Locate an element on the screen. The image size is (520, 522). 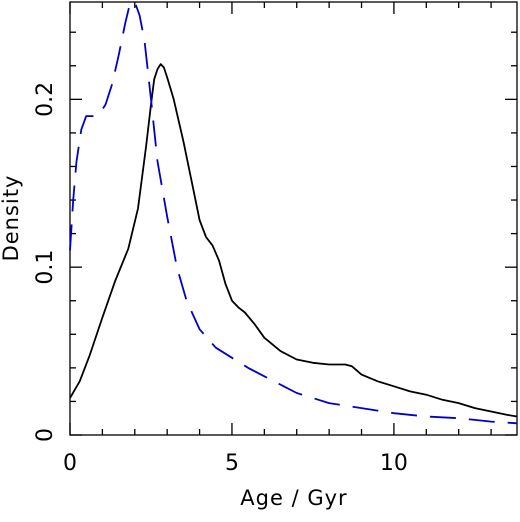
y-tick-label: 0.1 is located at coordinates (45, 267).